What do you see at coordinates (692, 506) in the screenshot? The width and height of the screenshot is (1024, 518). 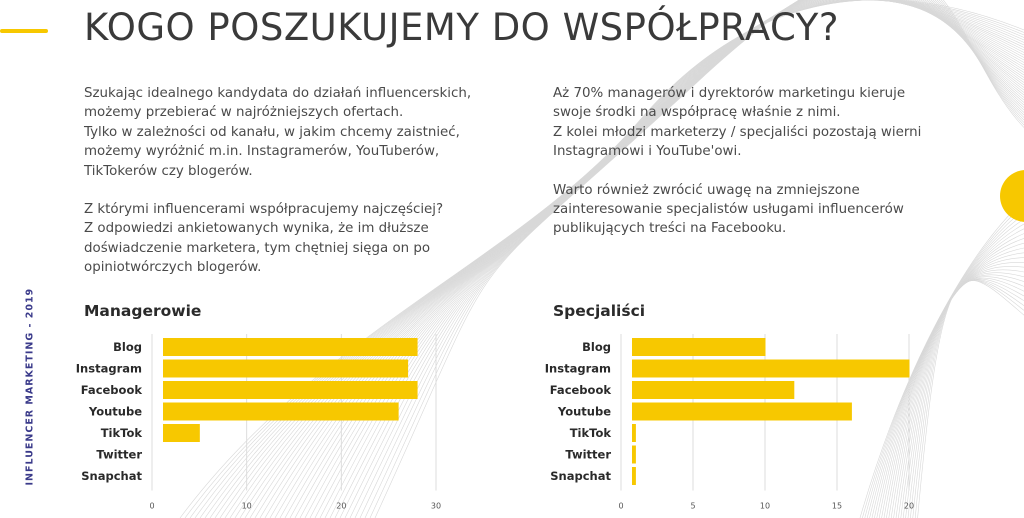 I see `x-tick-label: 5` at bounding box center [692, 506].